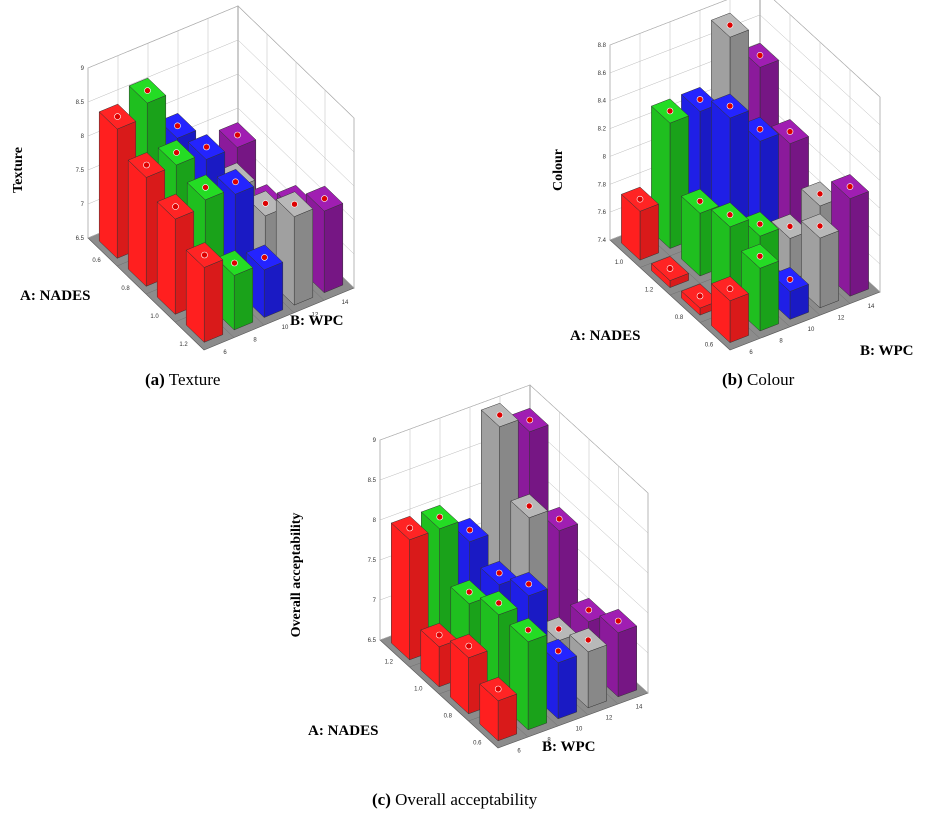  I want to click on caption-colour-label: (b), so click(732, 379).